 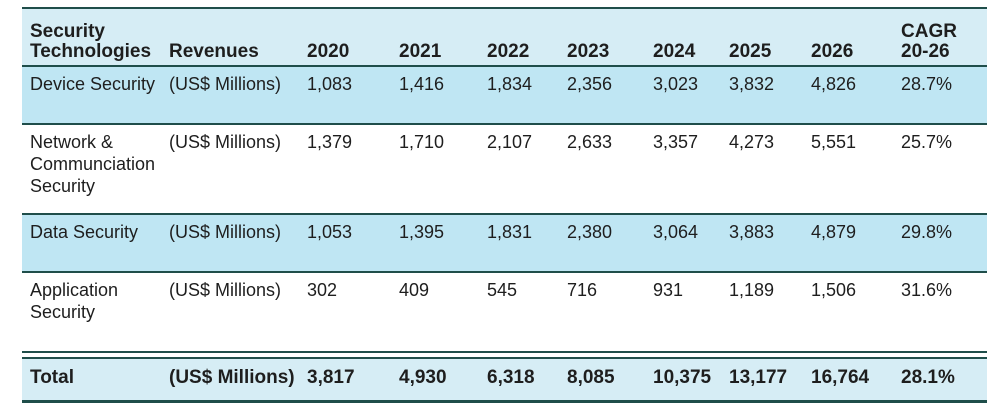 I want to click on table-cell: 3,064, so click(x=676, y=232).